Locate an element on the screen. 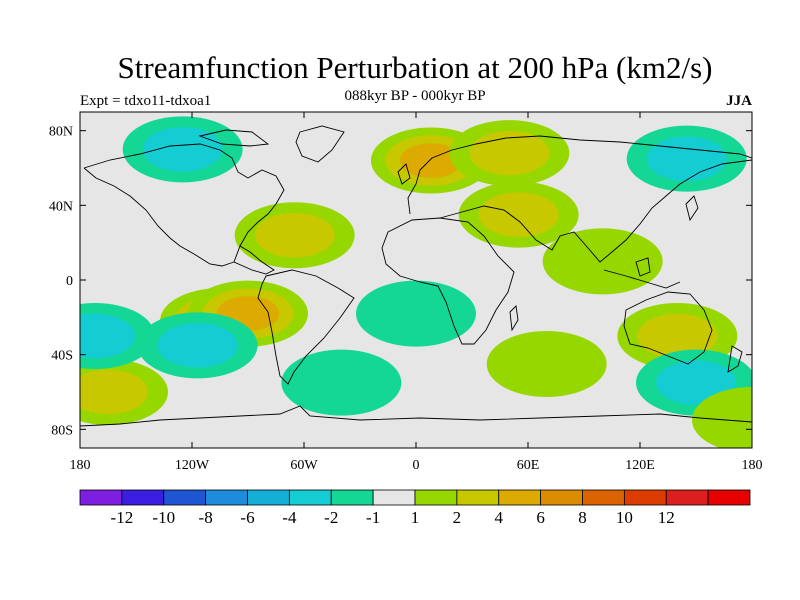 The image size is (800, 600). colorbar: -12 -10 -8 -6 -4 -2 -1 1 2 4 6 8 10 12 is located at coordinates (415, 508).